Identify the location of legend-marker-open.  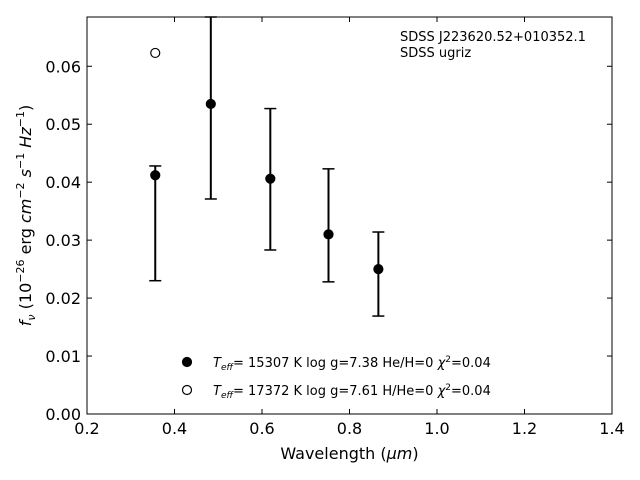
(187, 390).